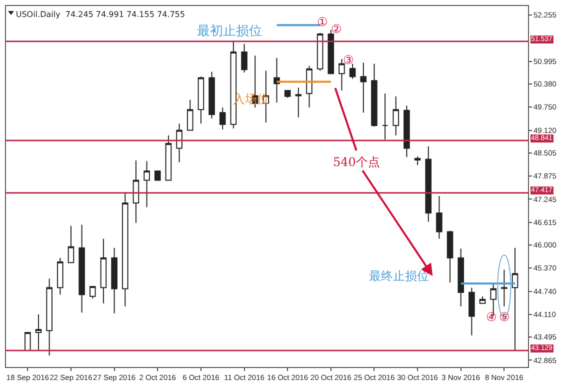  What do you see at coordinates (348, 60) in the screenshot?
I see `annotation: ③` at bounding box center [348, 60].